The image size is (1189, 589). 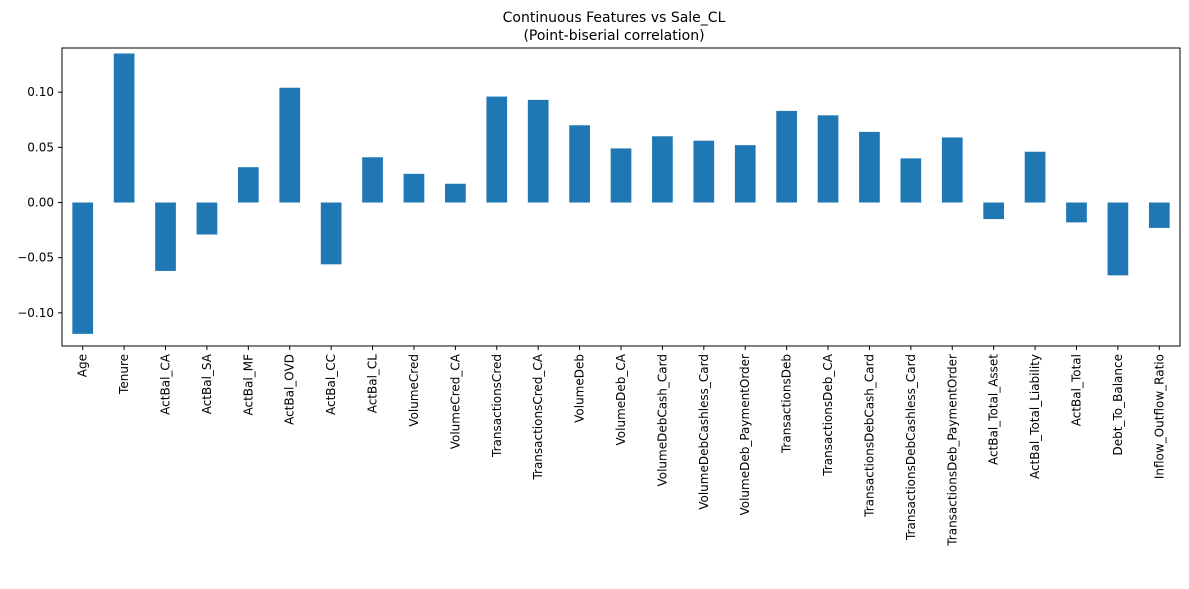 What do you see at coordinates (124, 128) in the screenshot?
I see `bar-Tenure` at bounding box center [124, 128].